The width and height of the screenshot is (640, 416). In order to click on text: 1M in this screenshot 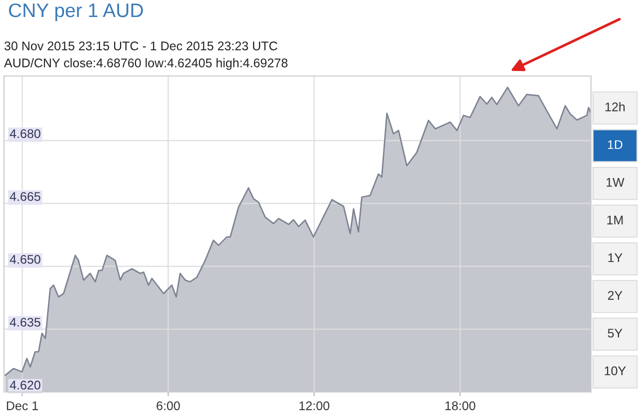, I will do `click(615, 220)`.